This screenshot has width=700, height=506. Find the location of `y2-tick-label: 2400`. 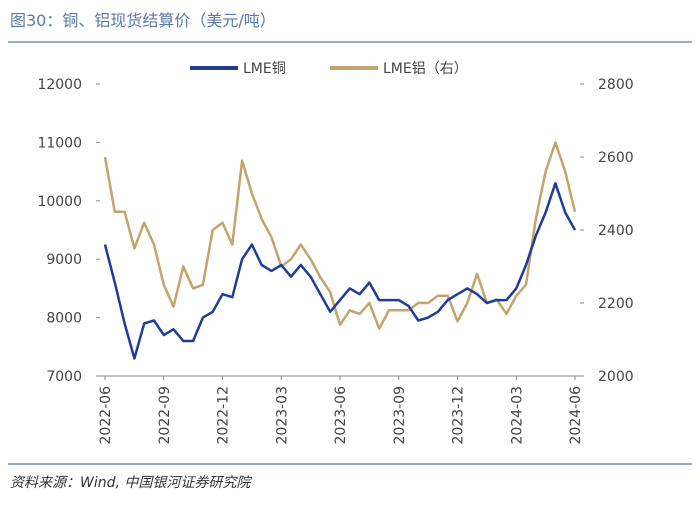

y2-tick-label: 2400 is located at coordinates (616, 231).